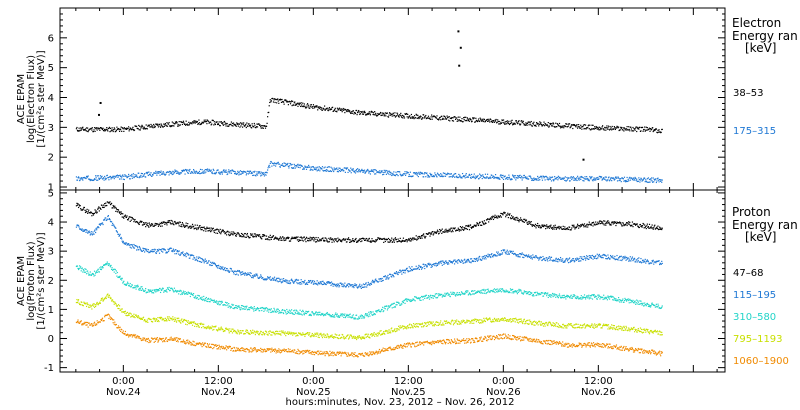 This screenshot has width=800, height=410. I want to click on electron-legend-title: Electron, so click(756, 23).